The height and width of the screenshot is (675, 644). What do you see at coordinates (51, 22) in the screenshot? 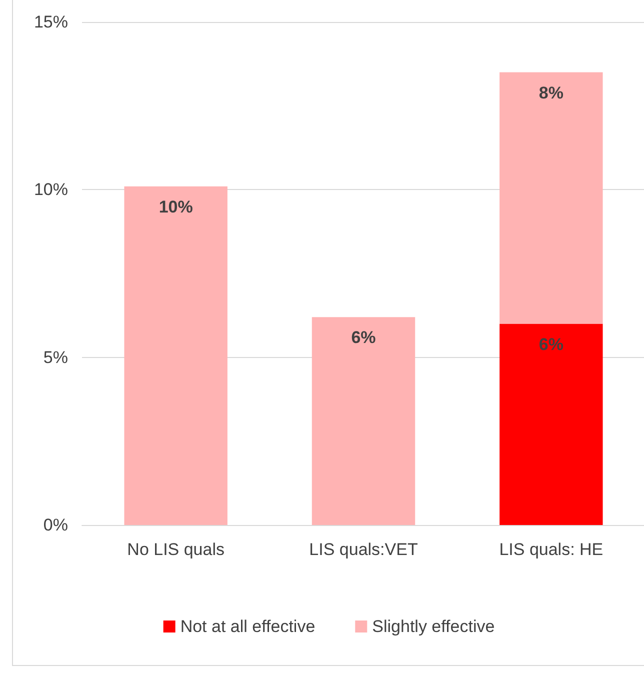
I see `y-tick-label: 15%` at bounding box center [51, 22].